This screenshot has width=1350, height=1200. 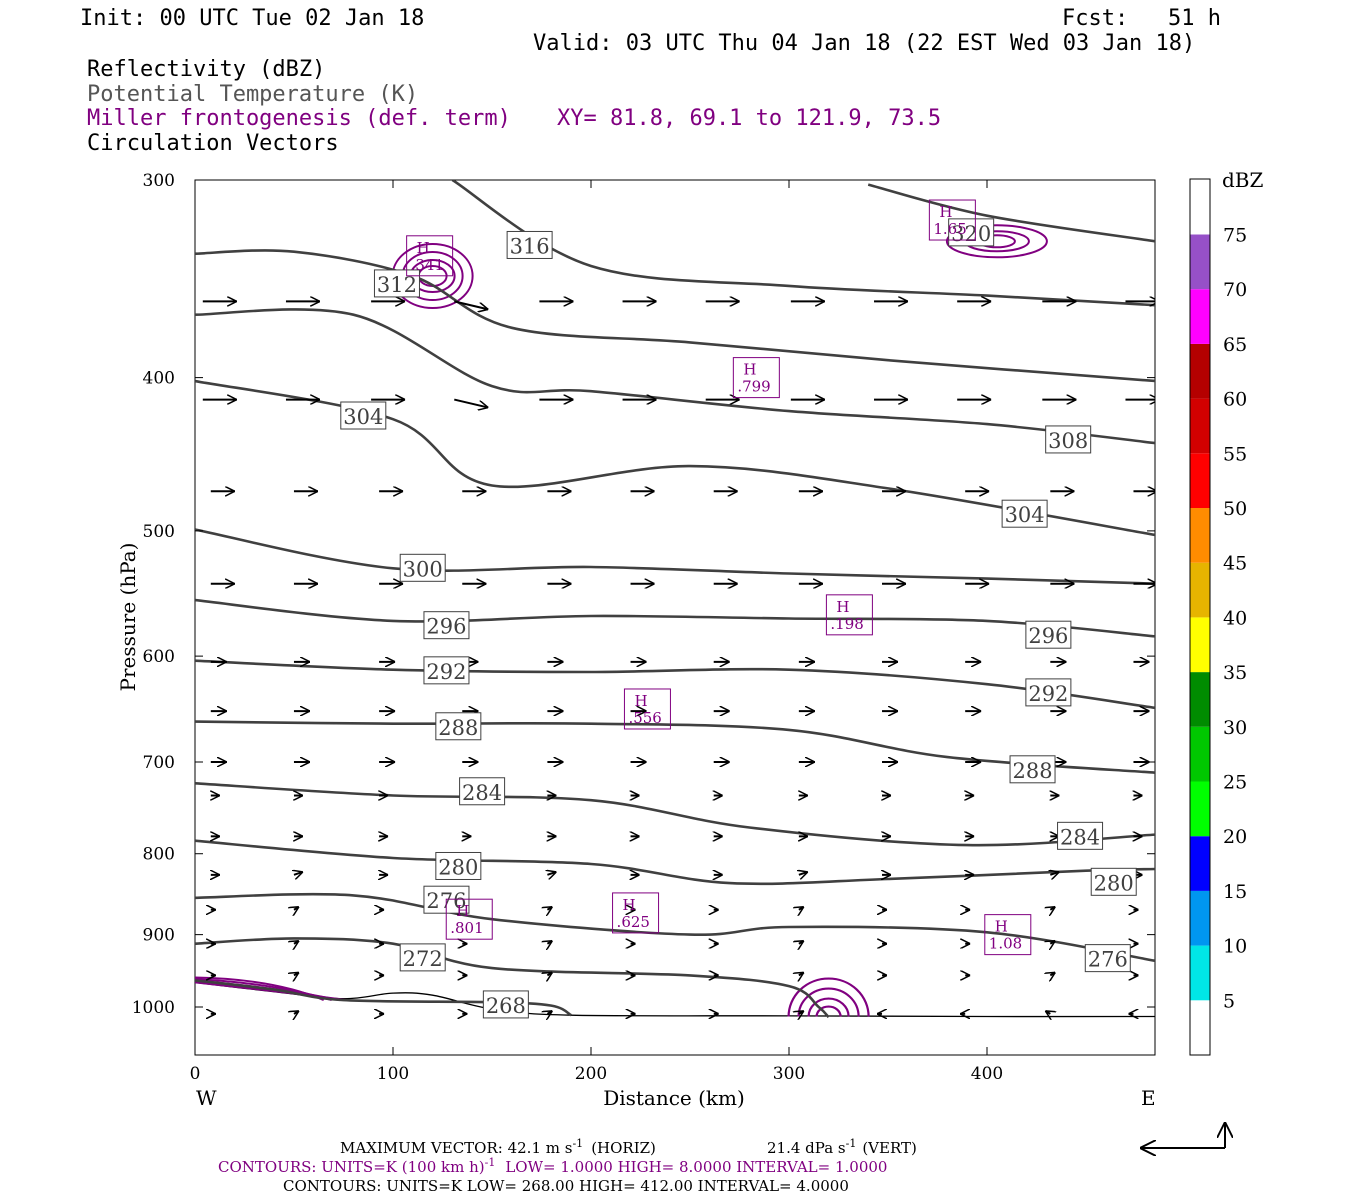 What do you see at coordinates (1243, 180) in the screenshot?
I see `colorbar-title: dBZ` at bounding box center [1243, 180].